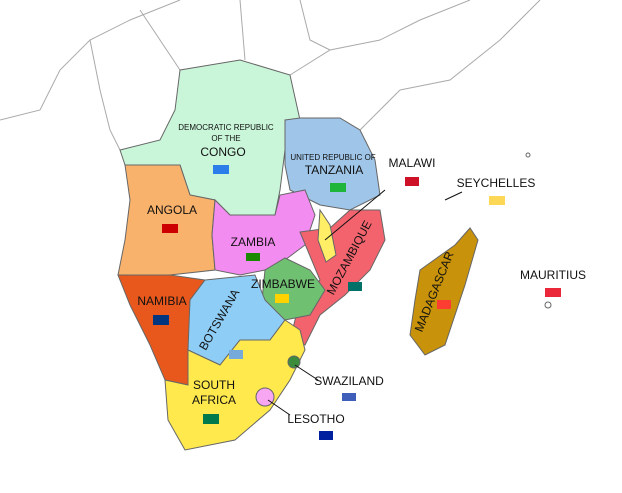 This screenshot has height=493, width=622. I want to click on country-label: ZIMBABWE, so click(283, 284).